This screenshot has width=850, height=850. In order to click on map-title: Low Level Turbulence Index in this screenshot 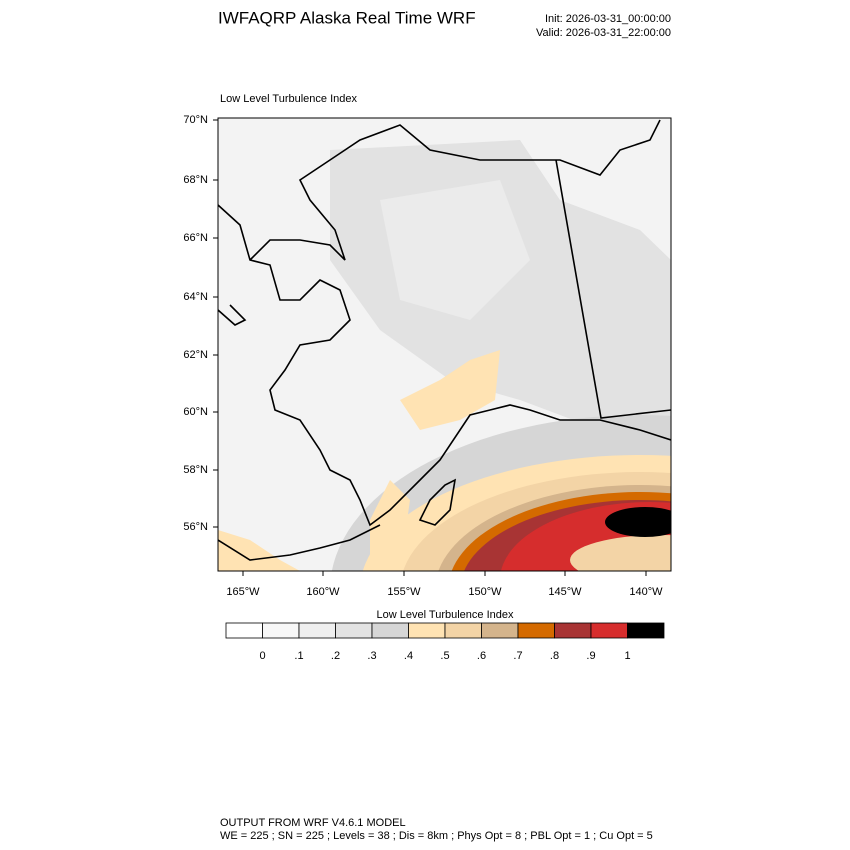, I will do `click(288, 99)`.